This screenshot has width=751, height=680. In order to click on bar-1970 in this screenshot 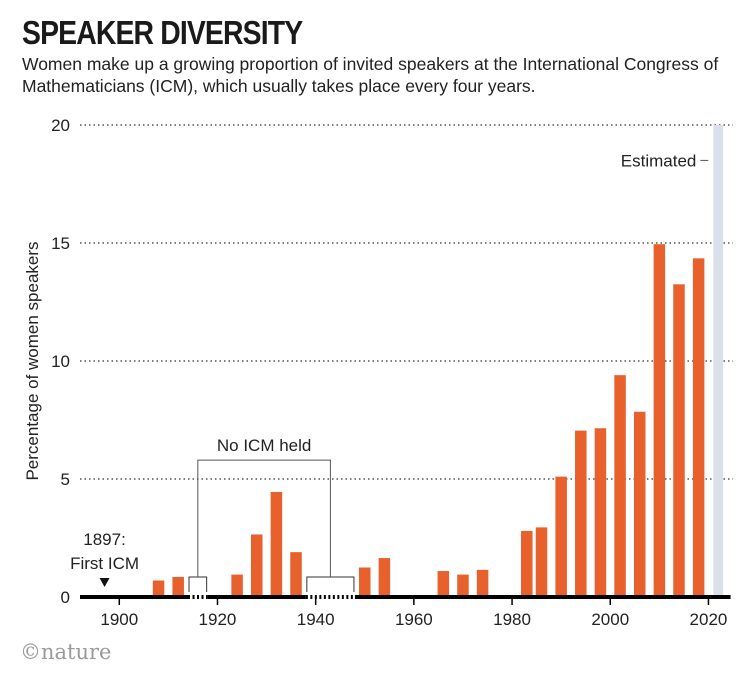, I will do `click(463, 585)`.